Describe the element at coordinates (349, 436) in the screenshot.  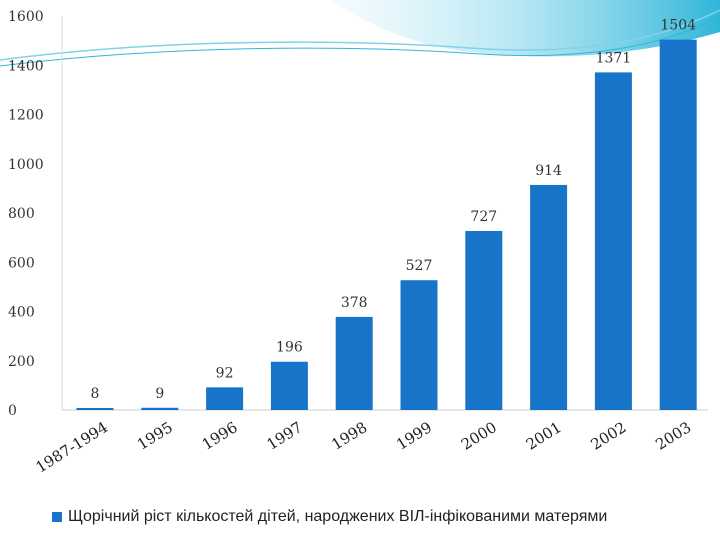
I see `x-category-label: 1998` at that location.